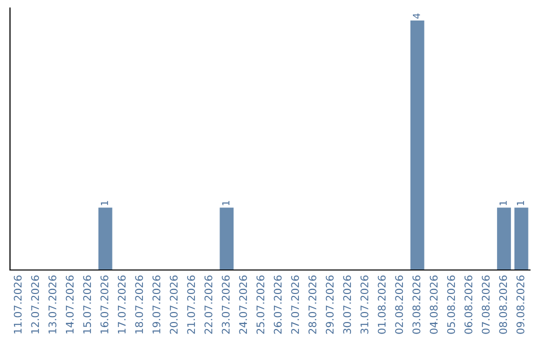 This screenshot has height=340, width=540. What do you see at coordinates (520, 305) in the screenshot?
I see `x-tick-label: 09.08.2026` at bounding box center [520, 305].